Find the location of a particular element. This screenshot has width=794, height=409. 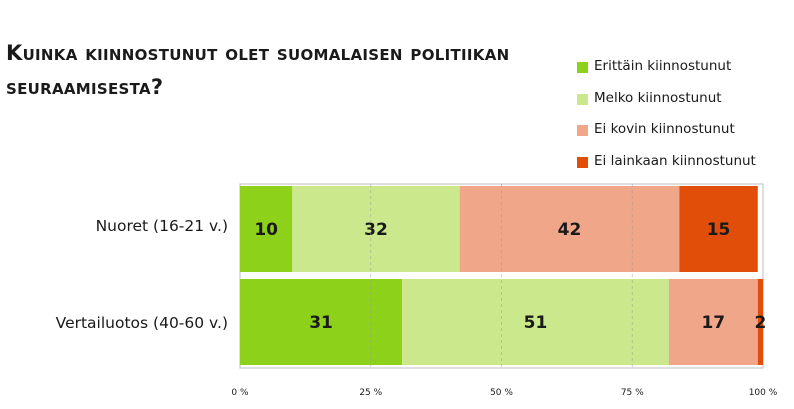

bar-value-label: 51 is located at coordinates (536, 323).